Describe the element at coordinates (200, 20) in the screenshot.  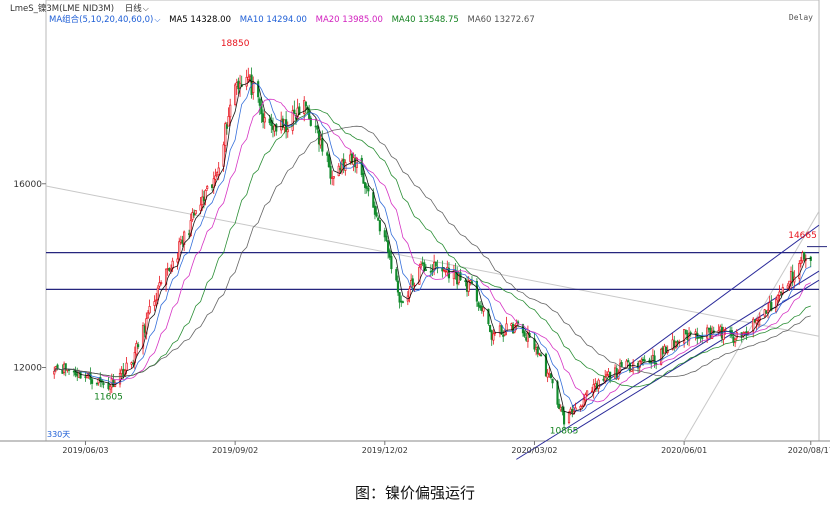
I see `ma5-value: MA5 14328.00` at that location.